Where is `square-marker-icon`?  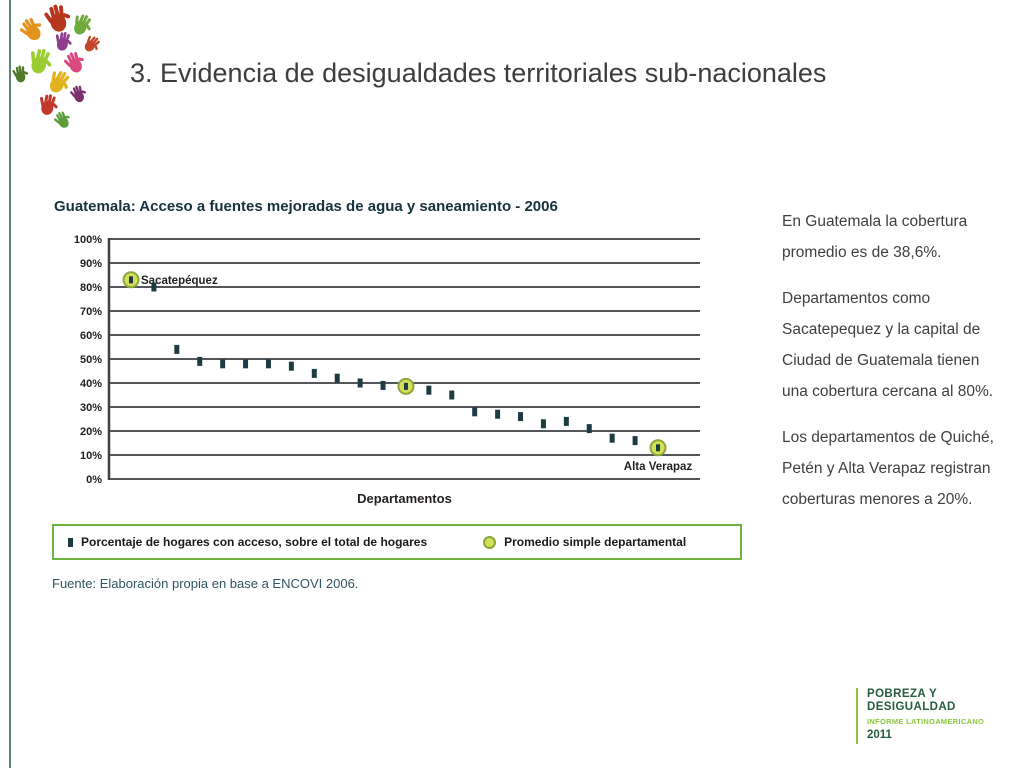 square-marker-icon is located at coordinates (70, 542).